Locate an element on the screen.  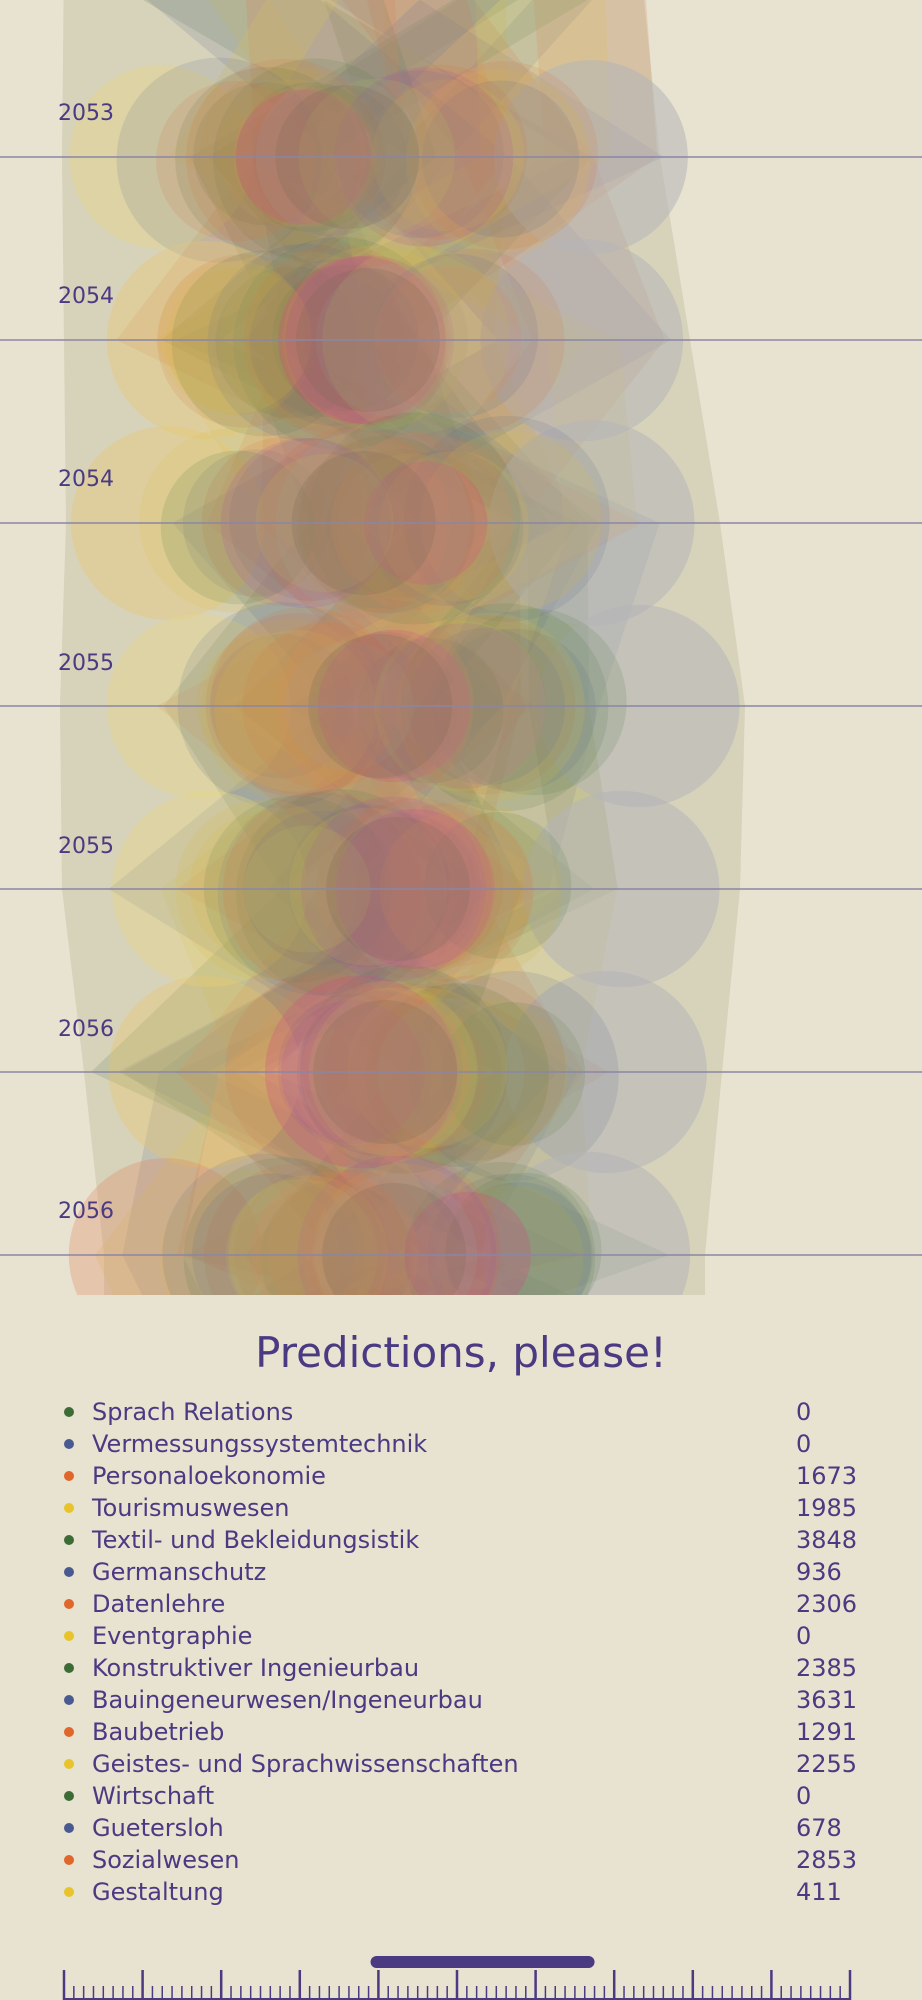
legend-item: Geistes- und Sprachwissenschaften 2255 is located at coordinates (461, 1764).